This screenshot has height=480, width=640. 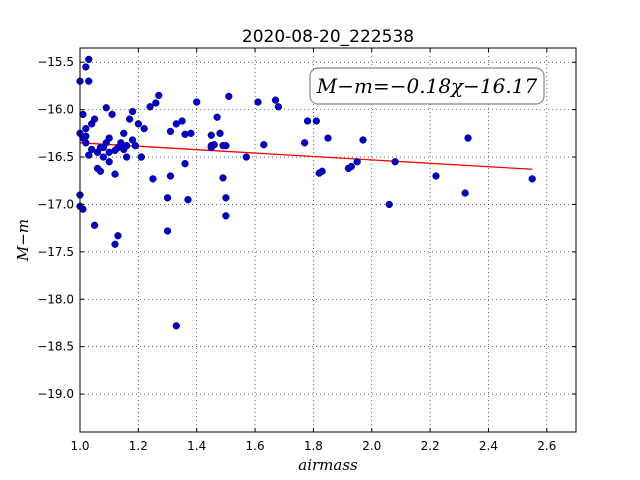 What do you see at coordinates (488, 446) in the screenshot?
I see `x-tick-label: 2.4` at bounding box center [488, 446].